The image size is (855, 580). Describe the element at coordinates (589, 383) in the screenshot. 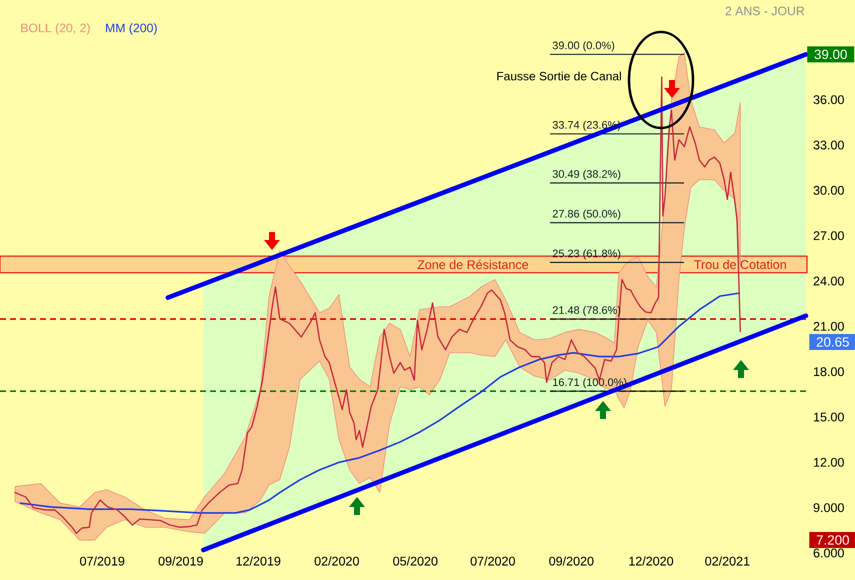

I see `ref-line-label: 16.71 (100.0%)` at that location.